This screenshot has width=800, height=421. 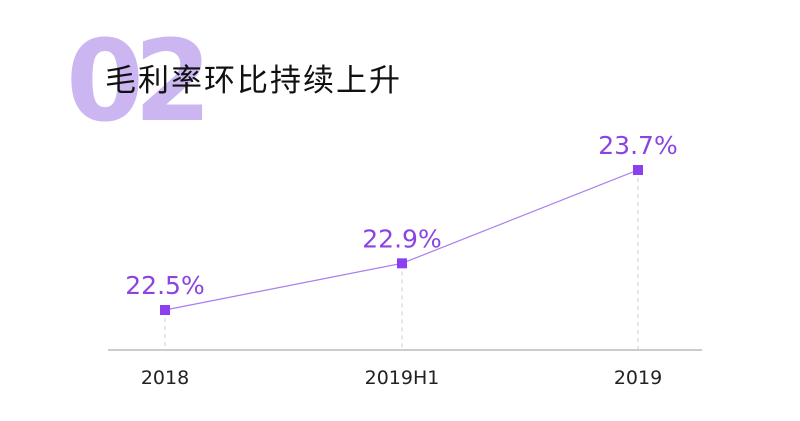 What do you see at coordinates (638, 378) in the screenshot?
I see `x-tick-label: 2019` at bounding box center [638, 378].